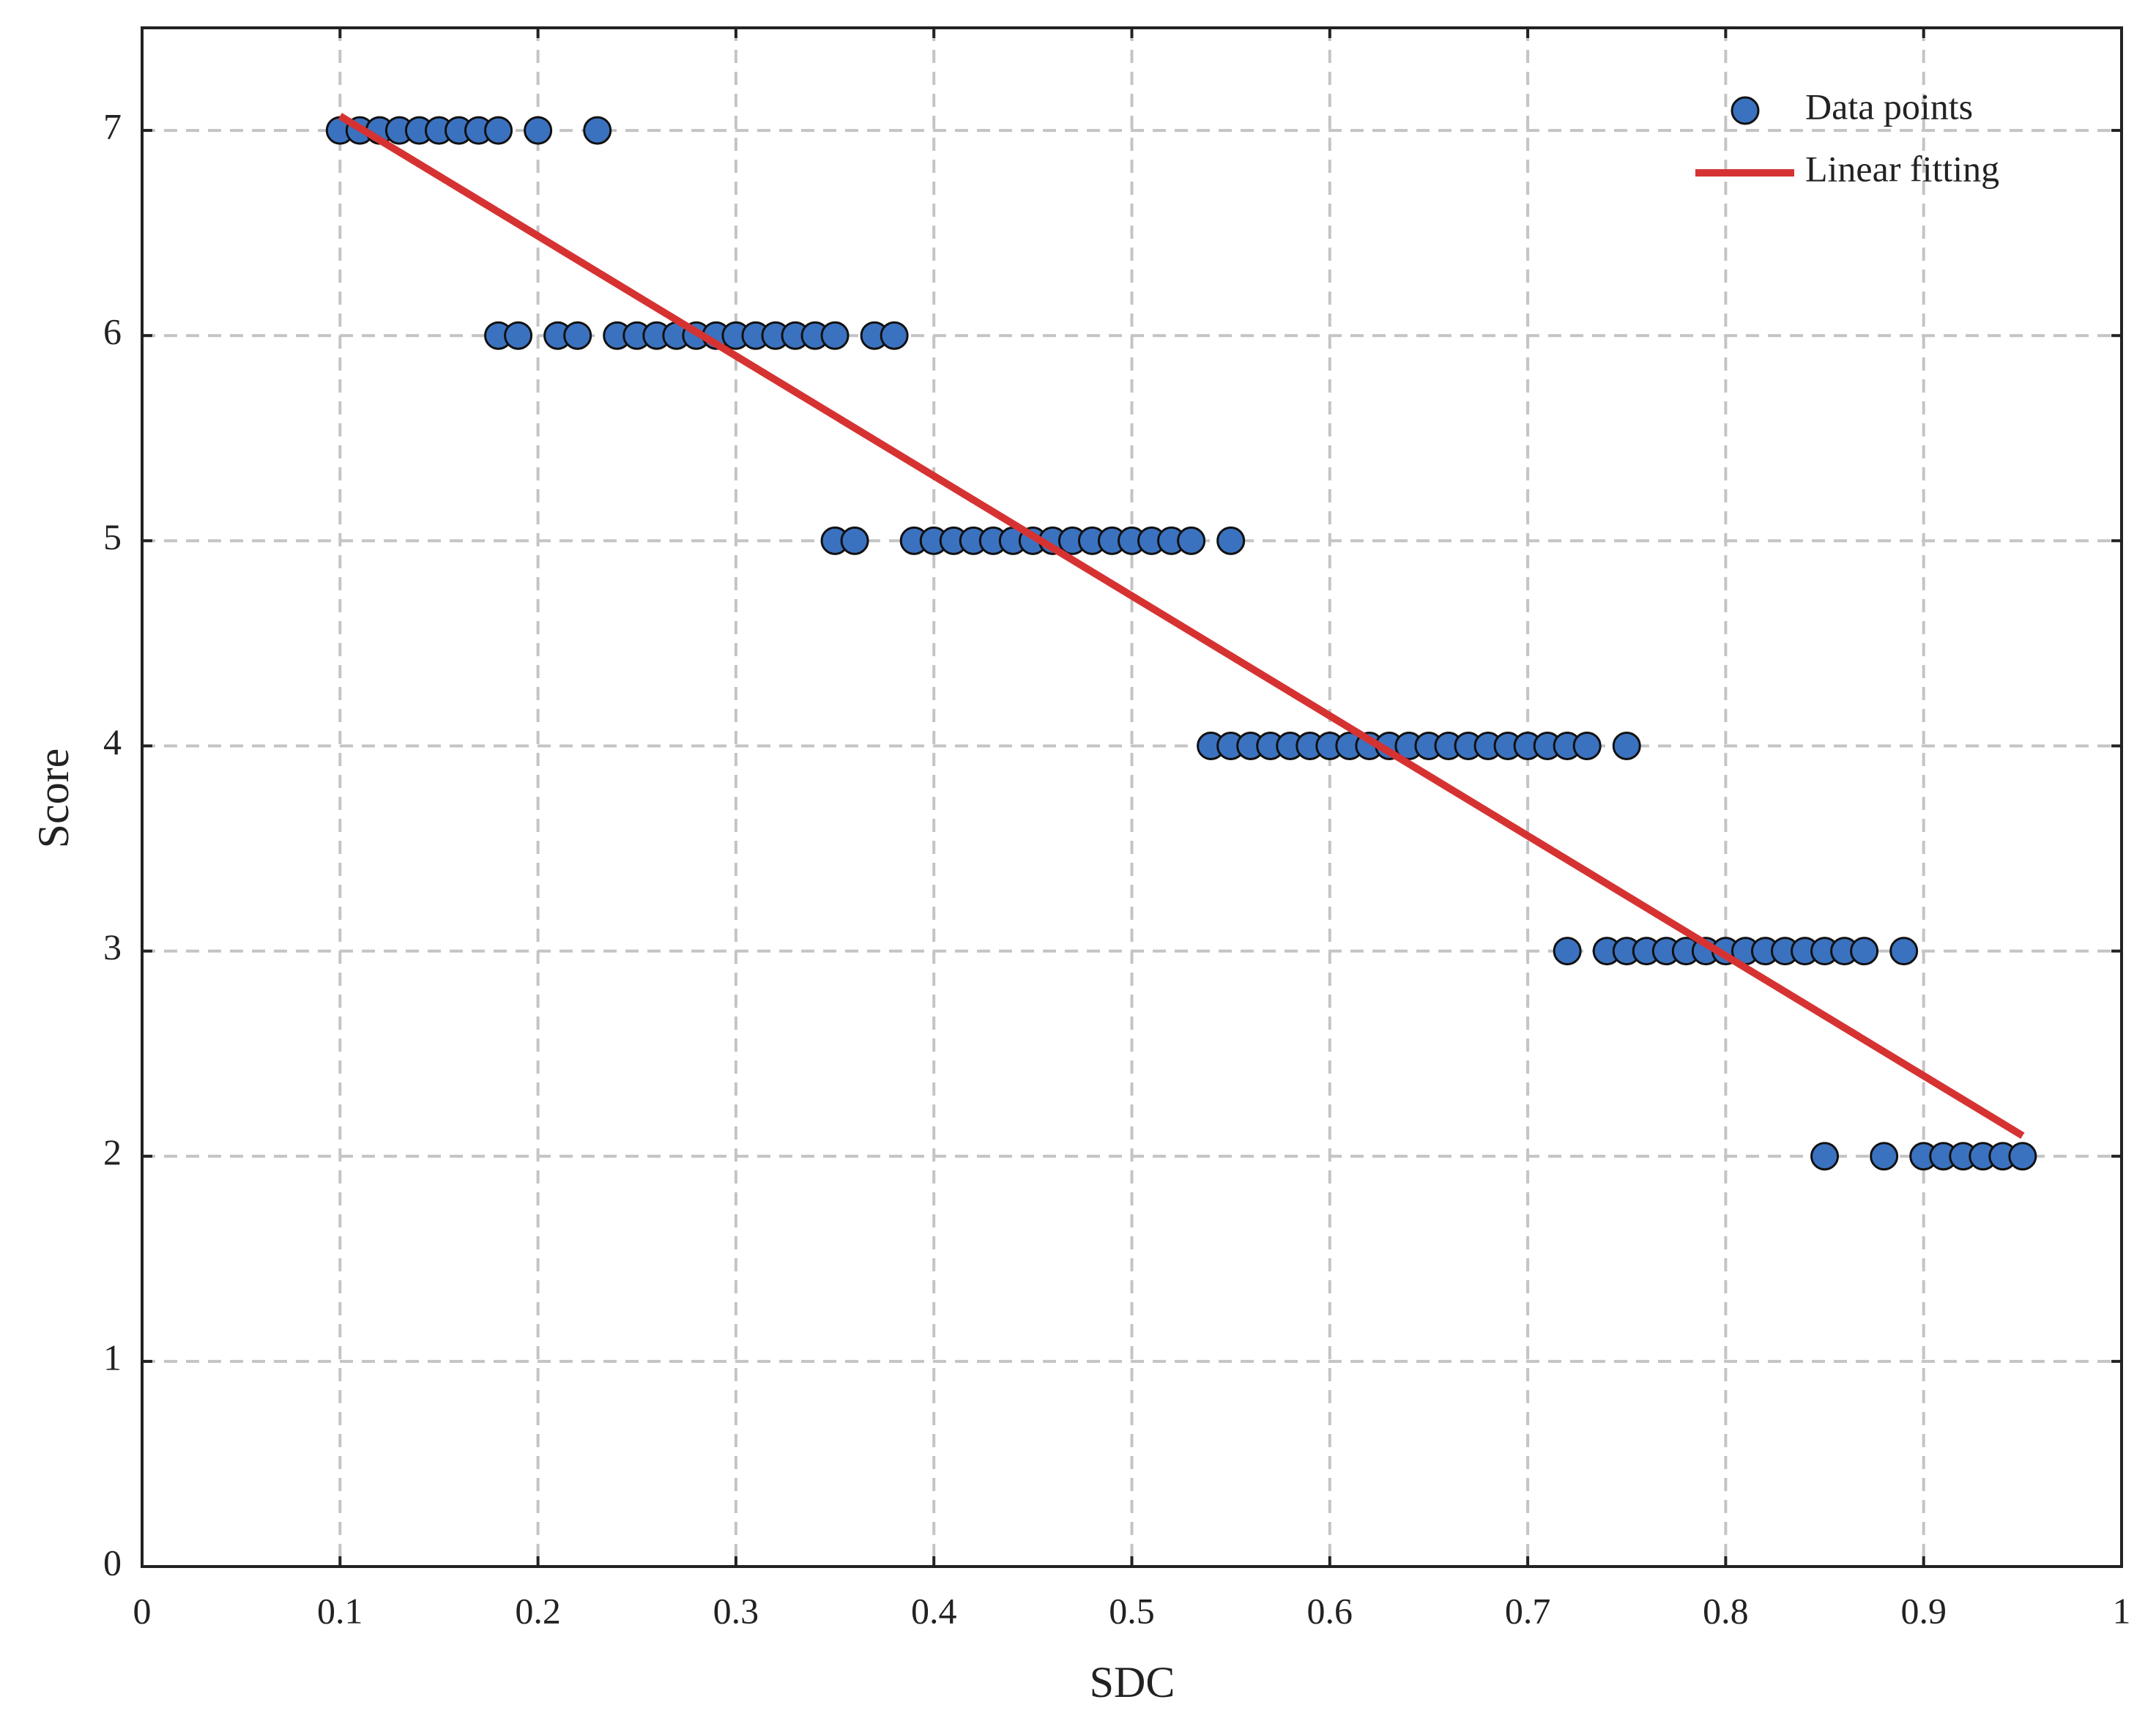 Image resolution: width=2156 pixels, height=1724 pixels. What do you see at coordinates (1330, 1610) in the screenshot?
I see `x-tick-label: 0.6` at bounding box center [1330, 1610].